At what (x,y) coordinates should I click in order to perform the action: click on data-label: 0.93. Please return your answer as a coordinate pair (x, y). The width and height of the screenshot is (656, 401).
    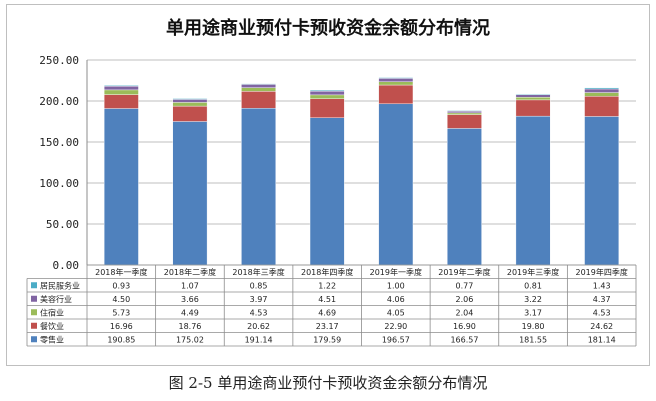
    Looking at the image, I should click on (121, 286).